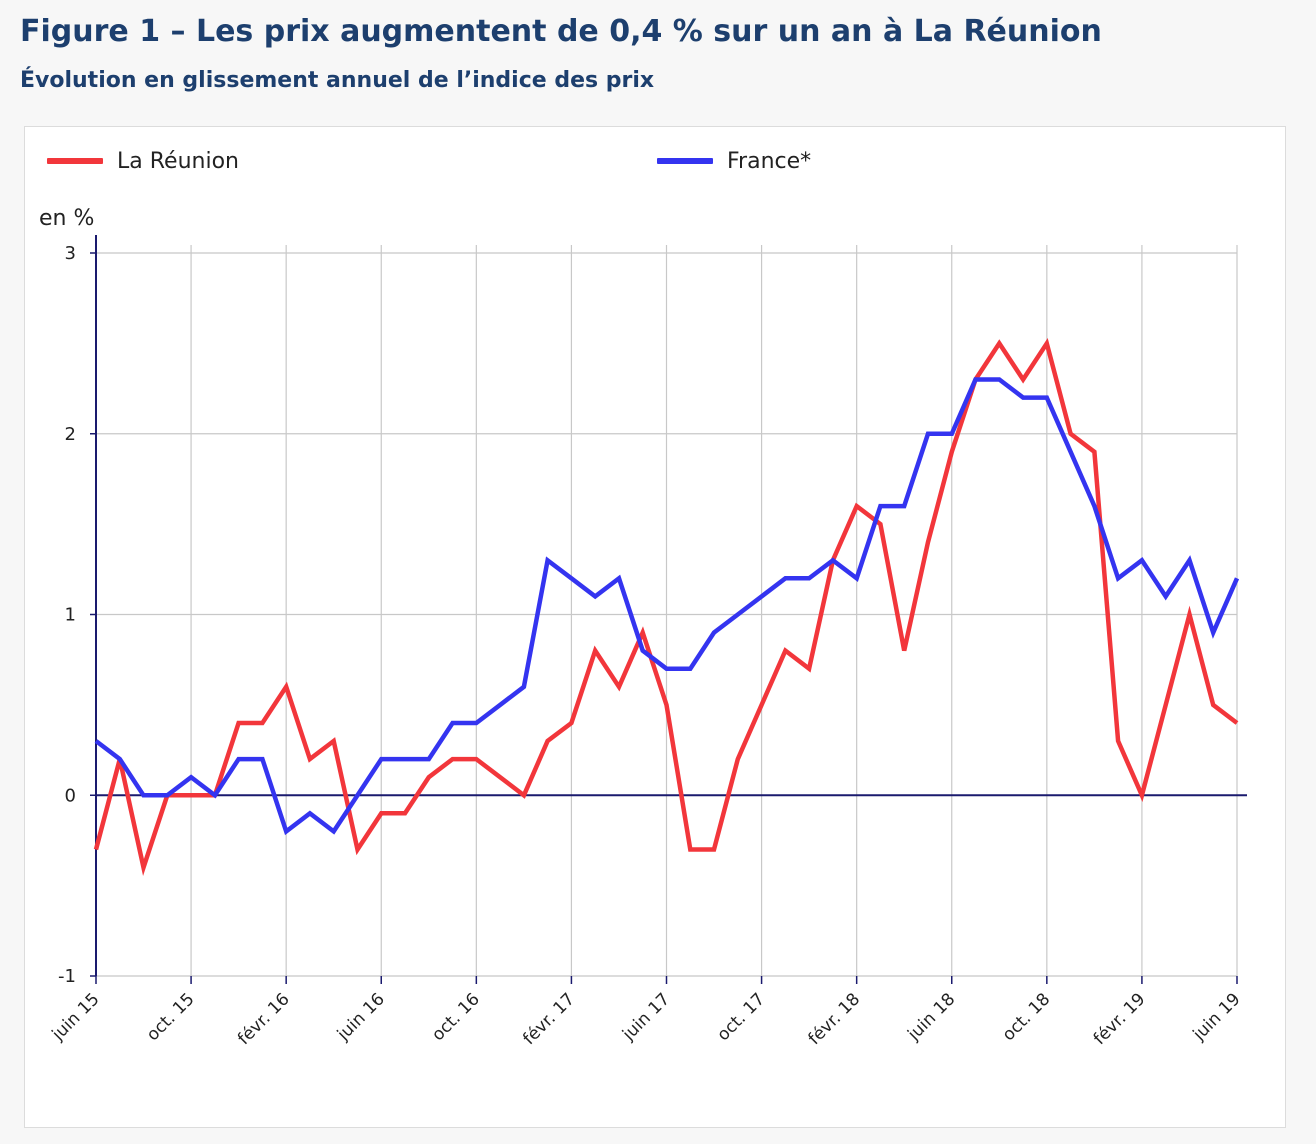 Image resolution: width=1316 pixels, height=1144 pixels. Describe the element at coordinates (741, 1017) in the screenshot. I see `x-tick-label: oct. 17` at that location.